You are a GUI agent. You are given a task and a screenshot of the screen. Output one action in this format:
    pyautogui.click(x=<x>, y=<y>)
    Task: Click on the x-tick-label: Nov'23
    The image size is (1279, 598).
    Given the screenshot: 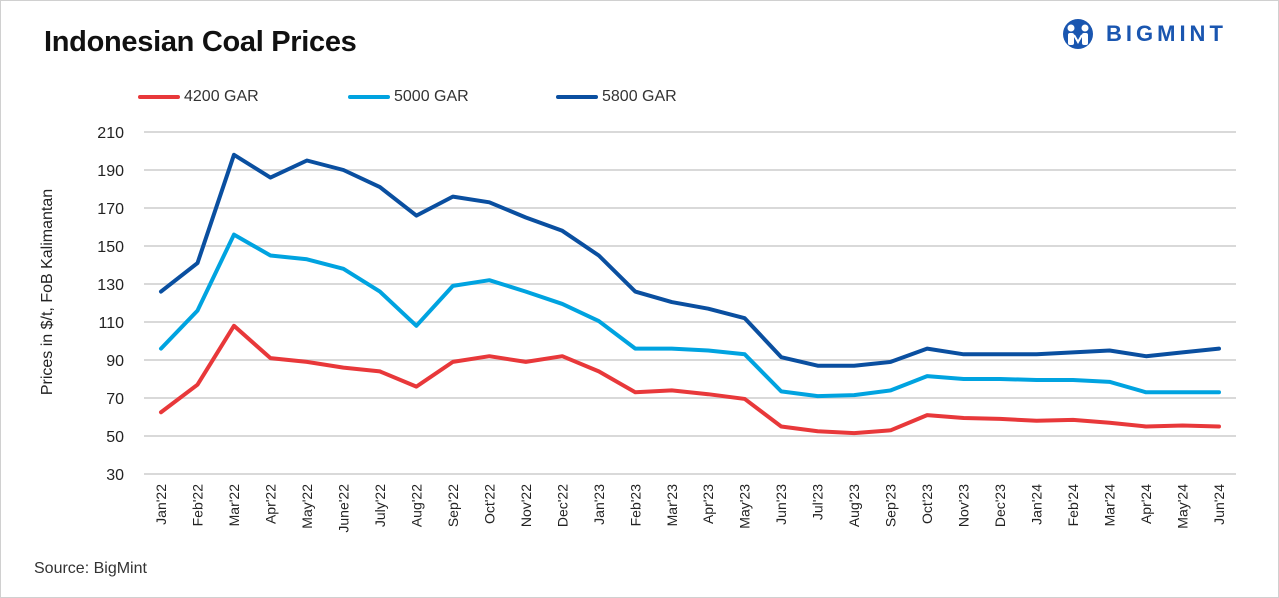 What is the action you would take?
    pyautogui.click(x=964, y=505)
    